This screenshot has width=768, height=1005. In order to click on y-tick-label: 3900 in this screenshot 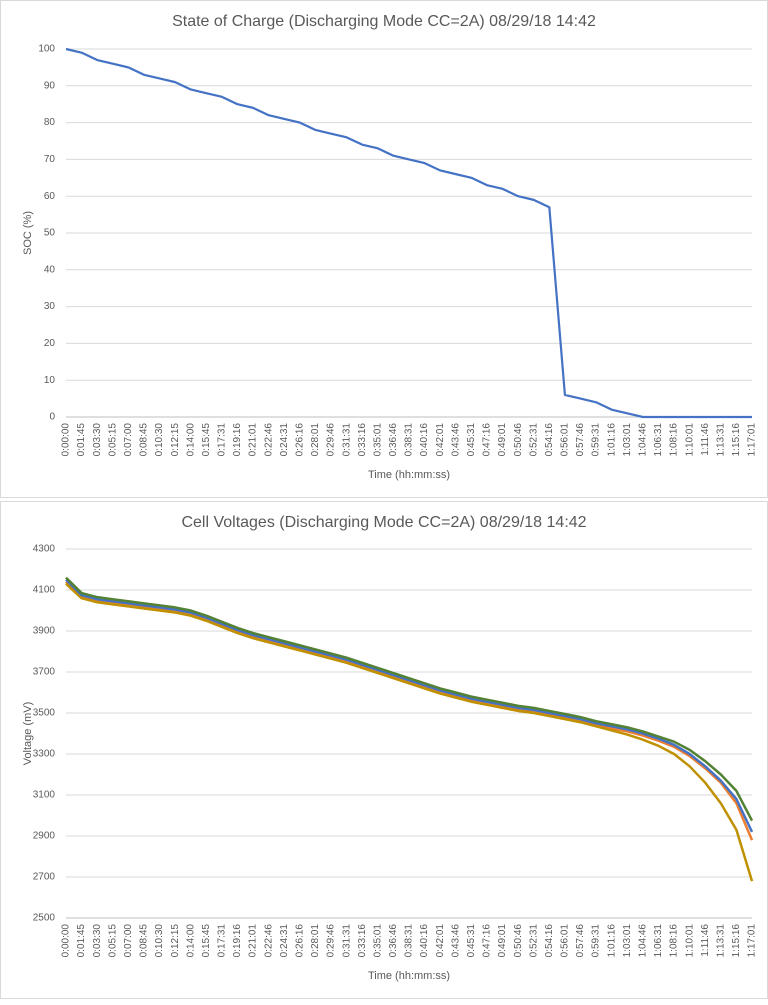, I will do `click(44, 631)`.